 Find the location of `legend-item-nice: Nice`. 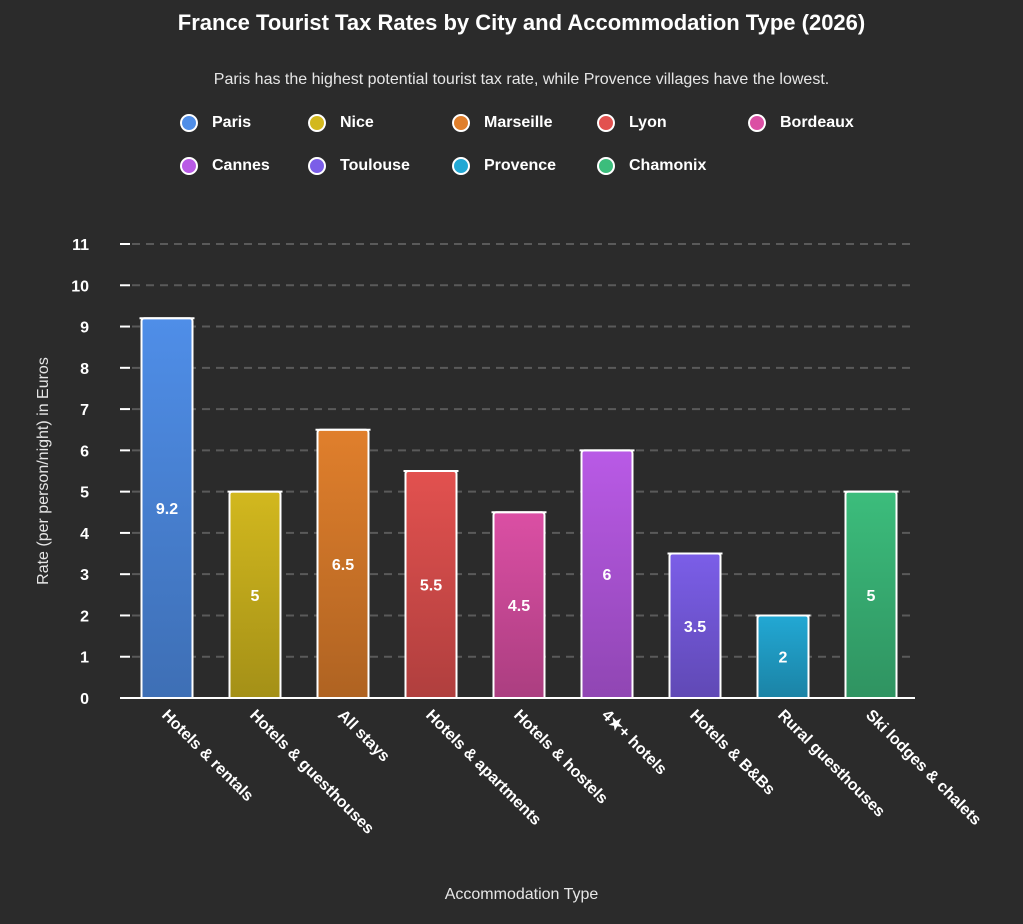

legend-item-nice: Nice is located at coordinates (341, 123).